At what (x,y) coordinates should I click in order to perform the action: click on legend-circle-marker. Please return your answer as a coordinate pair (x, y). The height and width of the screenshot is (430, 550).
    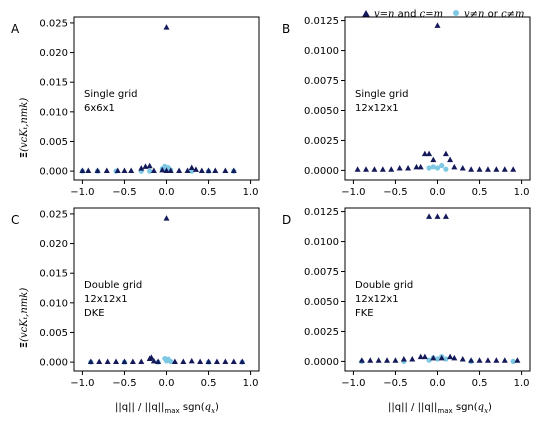
    Looking at the image, I should click on (456, 13).